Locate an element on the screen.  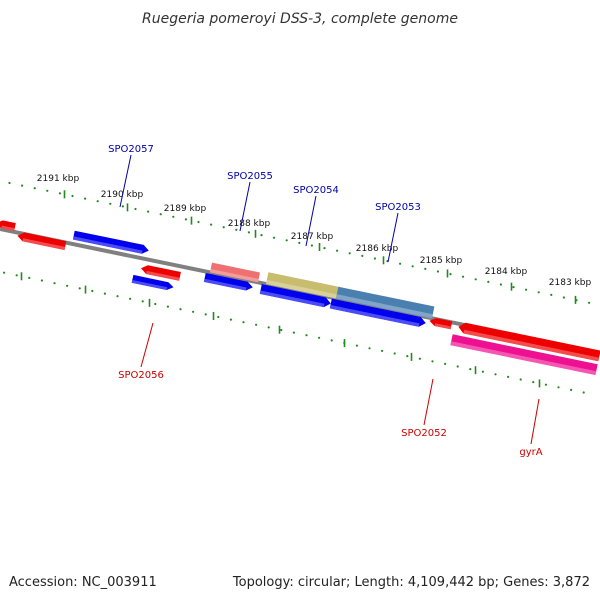
kbp-tick-label: 2183 kbp is located at coordinates (570, 283).